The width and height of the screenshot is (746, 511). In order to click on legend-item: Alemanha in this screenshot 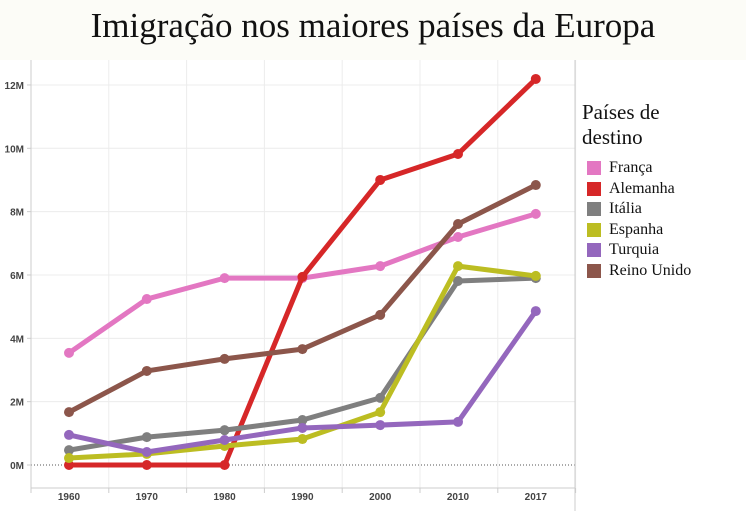, I will do `click(652, 189)`.